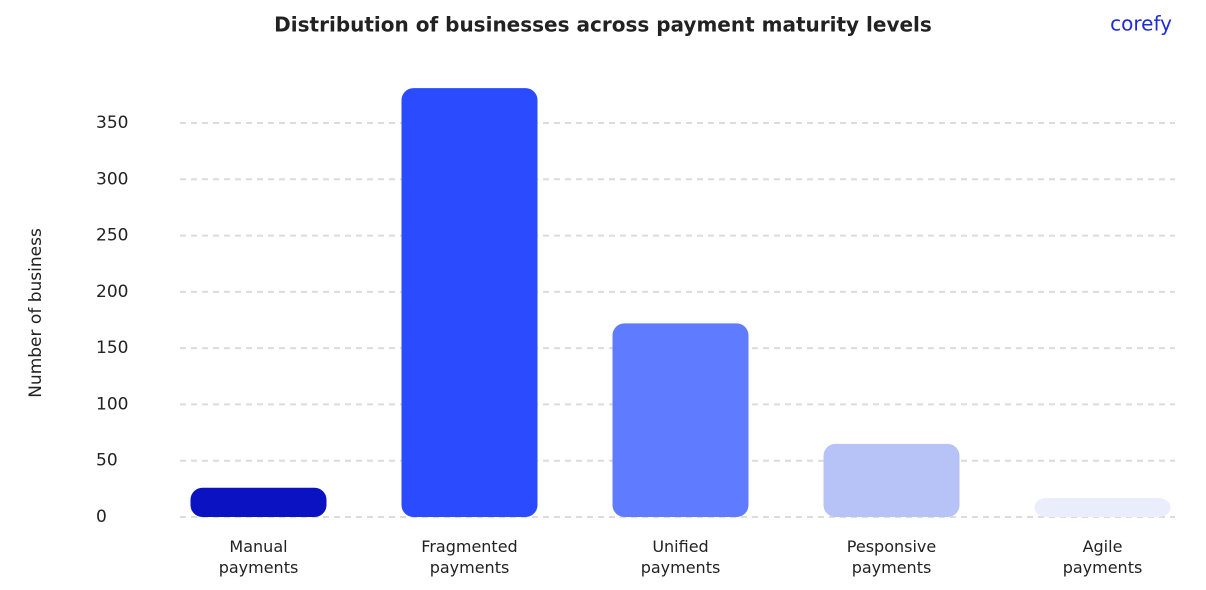  I want to click on y-tick-label: 300, so click(112, 179).